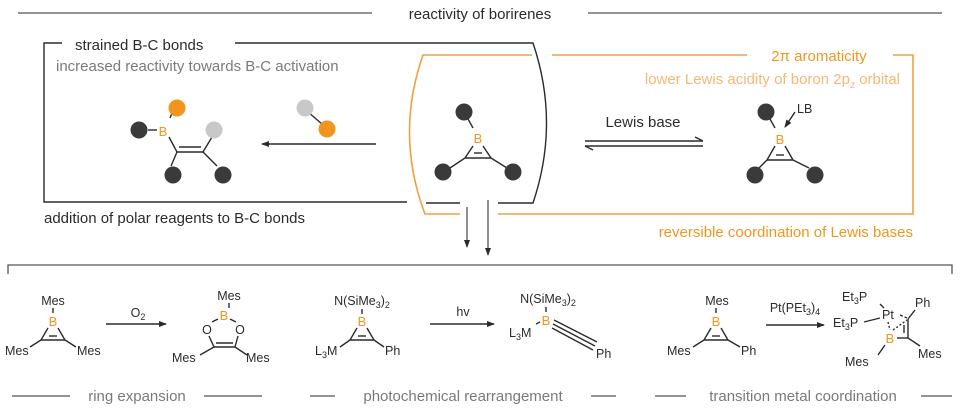  Describe the element at coordinates (139, 45) in the screenshot. I see `left-panel-heading: strained B-C bonds` at that location.